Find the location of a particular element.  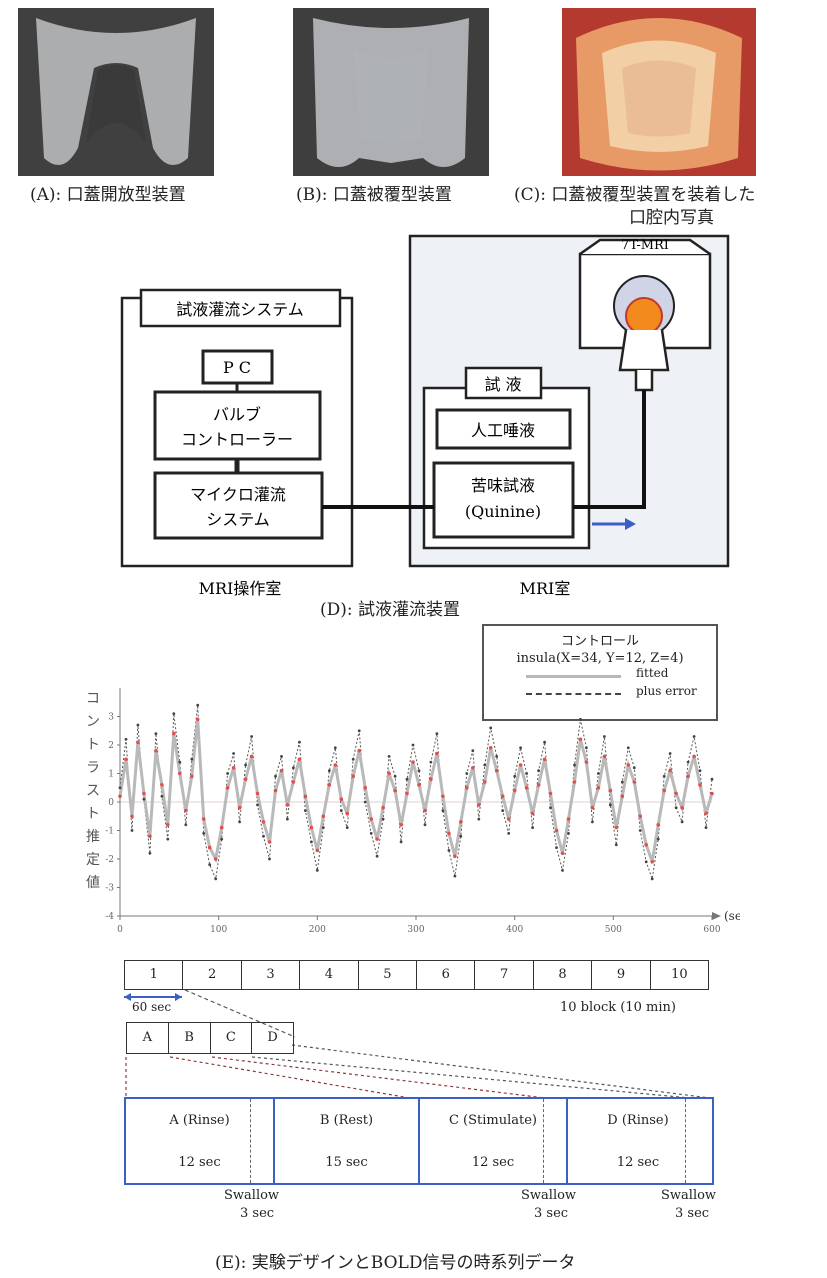

x-unit-label: (sec) is located at coordinates (732, 916).